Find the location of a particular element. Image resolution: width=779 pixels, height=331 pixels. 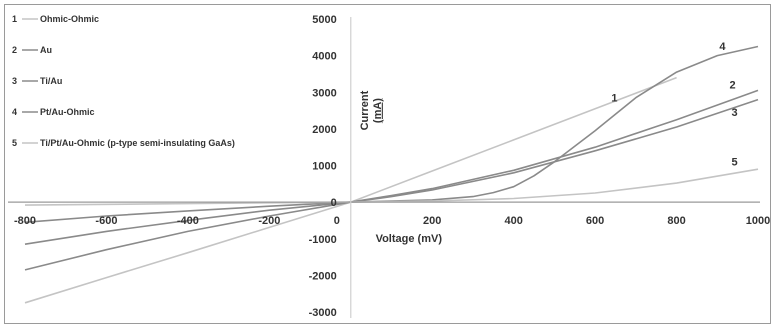

y-tick-labels: -3000 -2000 -1000 0 1000 2000 3000 4000 5000 is located at coordinates (323, 166).